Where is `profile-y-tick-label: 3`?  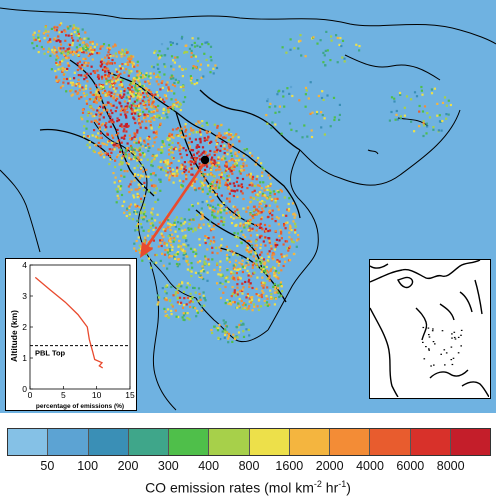 profile-y-tick-label: 3 is located at coordinates (24, 296).